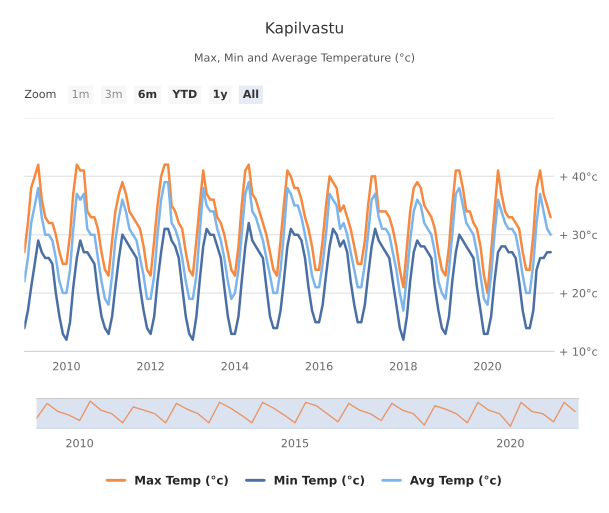 Image resolution: width=609 pixels, height=513 pixels. Describe the element at coordinates (579, 293) in the screenshot. I see `y-tick-label: + 20°c` at that location.